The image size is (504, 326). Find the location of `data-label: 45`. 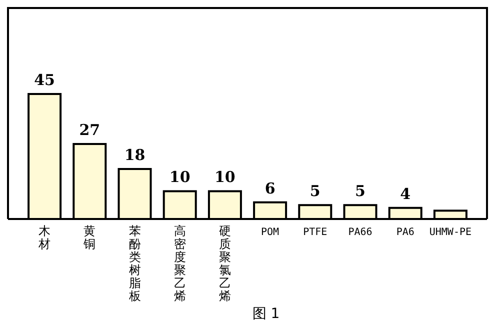

data-label: 45 is located at coordinates (44, 80).